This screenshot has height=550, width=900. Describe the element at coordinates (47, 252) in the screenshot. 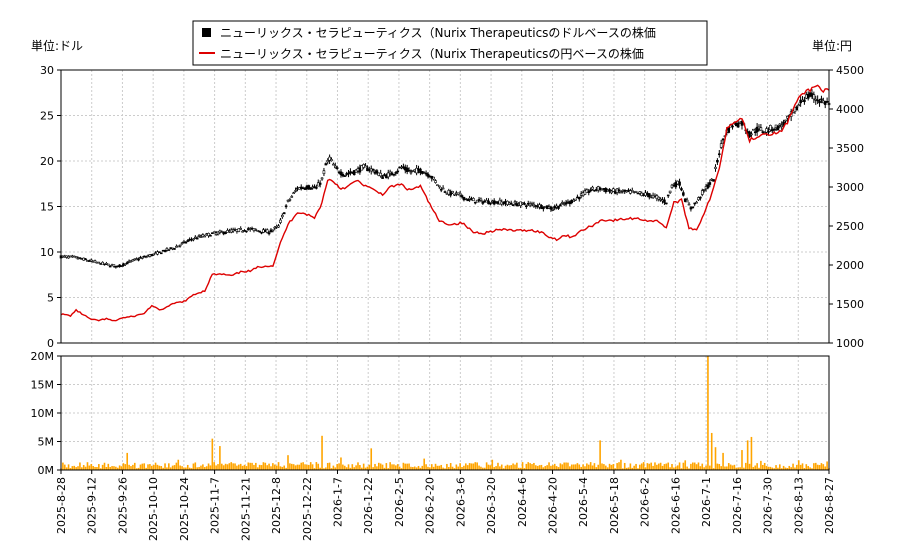

I see `left-tick-label: 10` at that location.